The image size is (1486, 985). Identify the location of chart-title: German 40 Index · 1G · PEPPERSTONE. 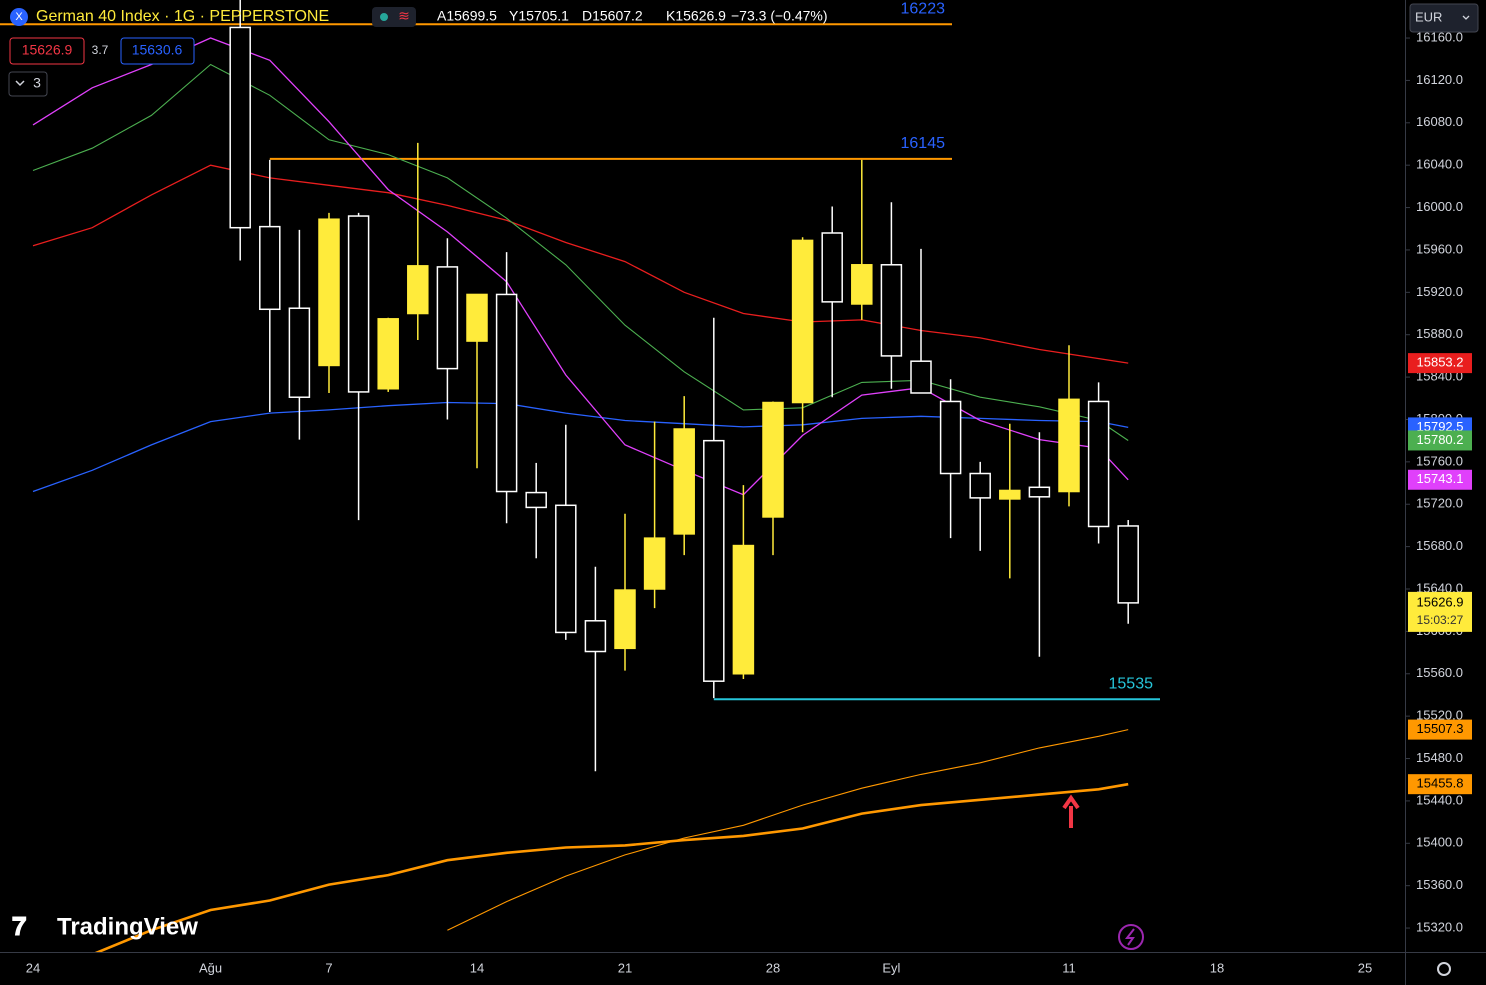
(182, 16).